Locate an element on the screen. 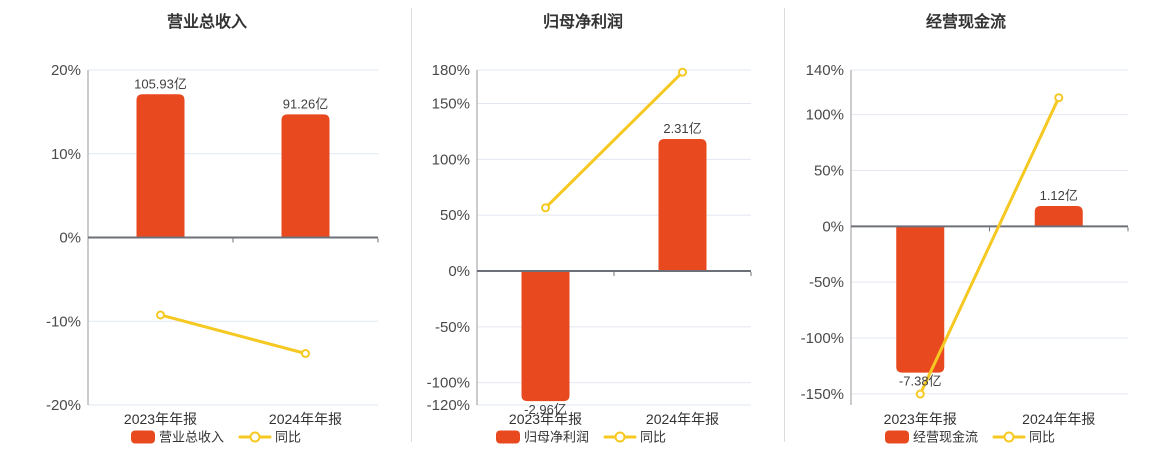  legend-bar-label: 经营现金流 is located at coordinates (945, 437).